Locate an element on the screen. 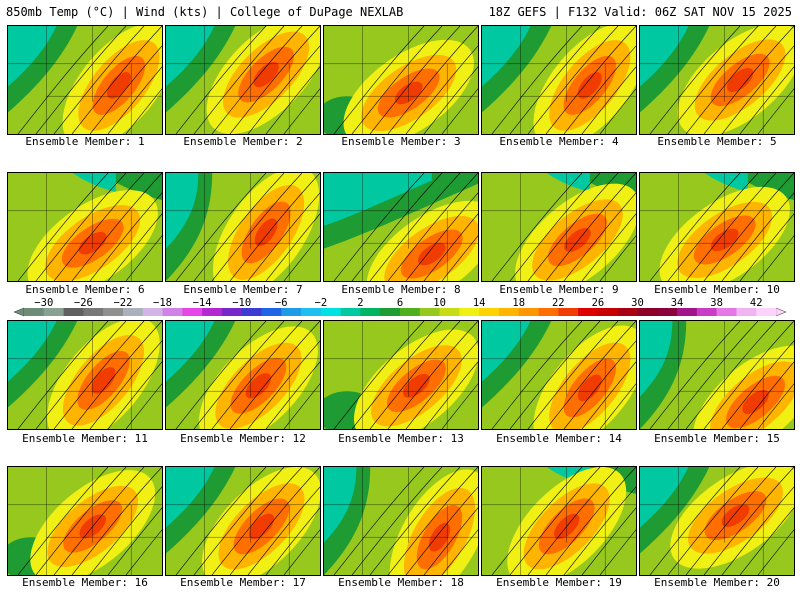  ensemble-label-18: Ensemble Member: 18 is located at coordinates (401, 582).